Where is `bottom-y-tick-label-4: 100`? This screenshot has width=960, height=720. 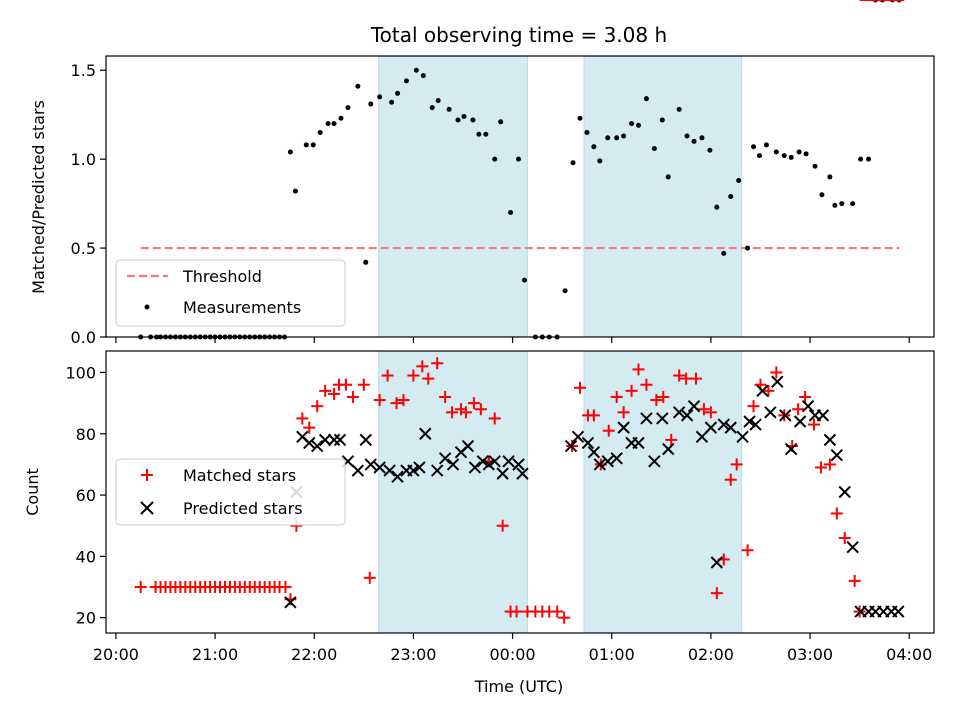
bottom-y-tick-label-4: 100 is located at coordinates (80, 372).